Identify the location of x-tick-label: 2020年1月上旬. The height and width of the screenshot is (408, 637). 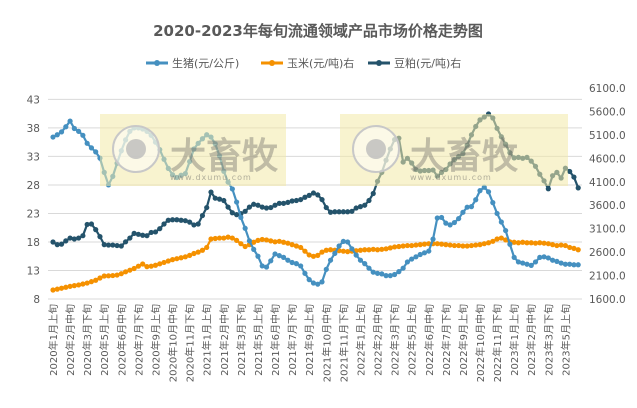
(53, 340).